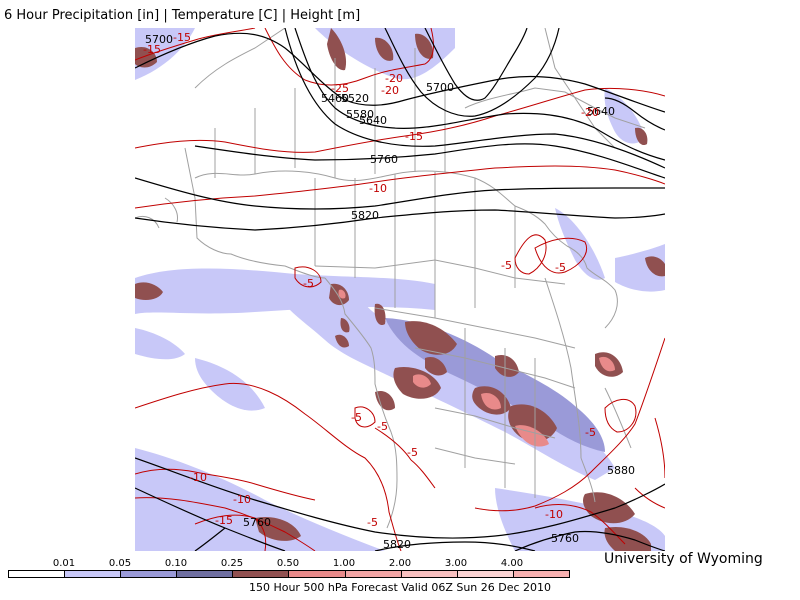 The image size is (800, 600). I want to click on temperature-label: -25, so click(340, 88).